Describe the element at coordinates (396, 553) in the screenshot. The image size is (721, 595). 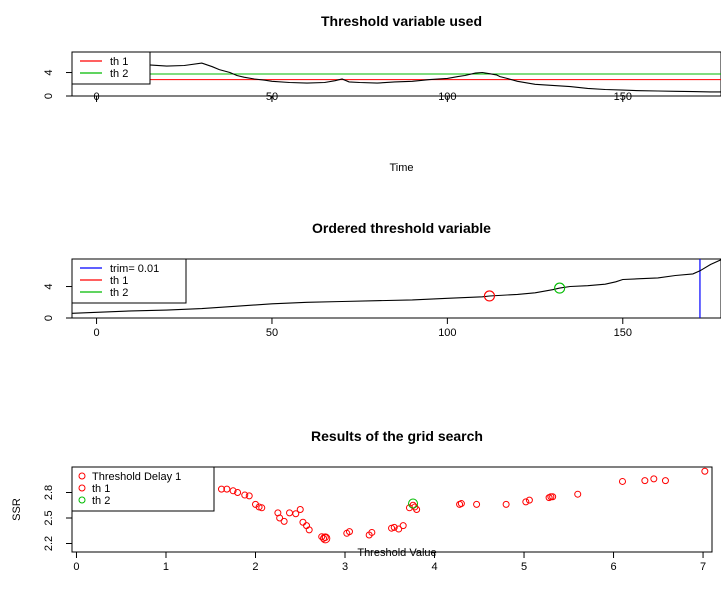
I see `panel-3-x-axis-label: Threshold Value` at that location.